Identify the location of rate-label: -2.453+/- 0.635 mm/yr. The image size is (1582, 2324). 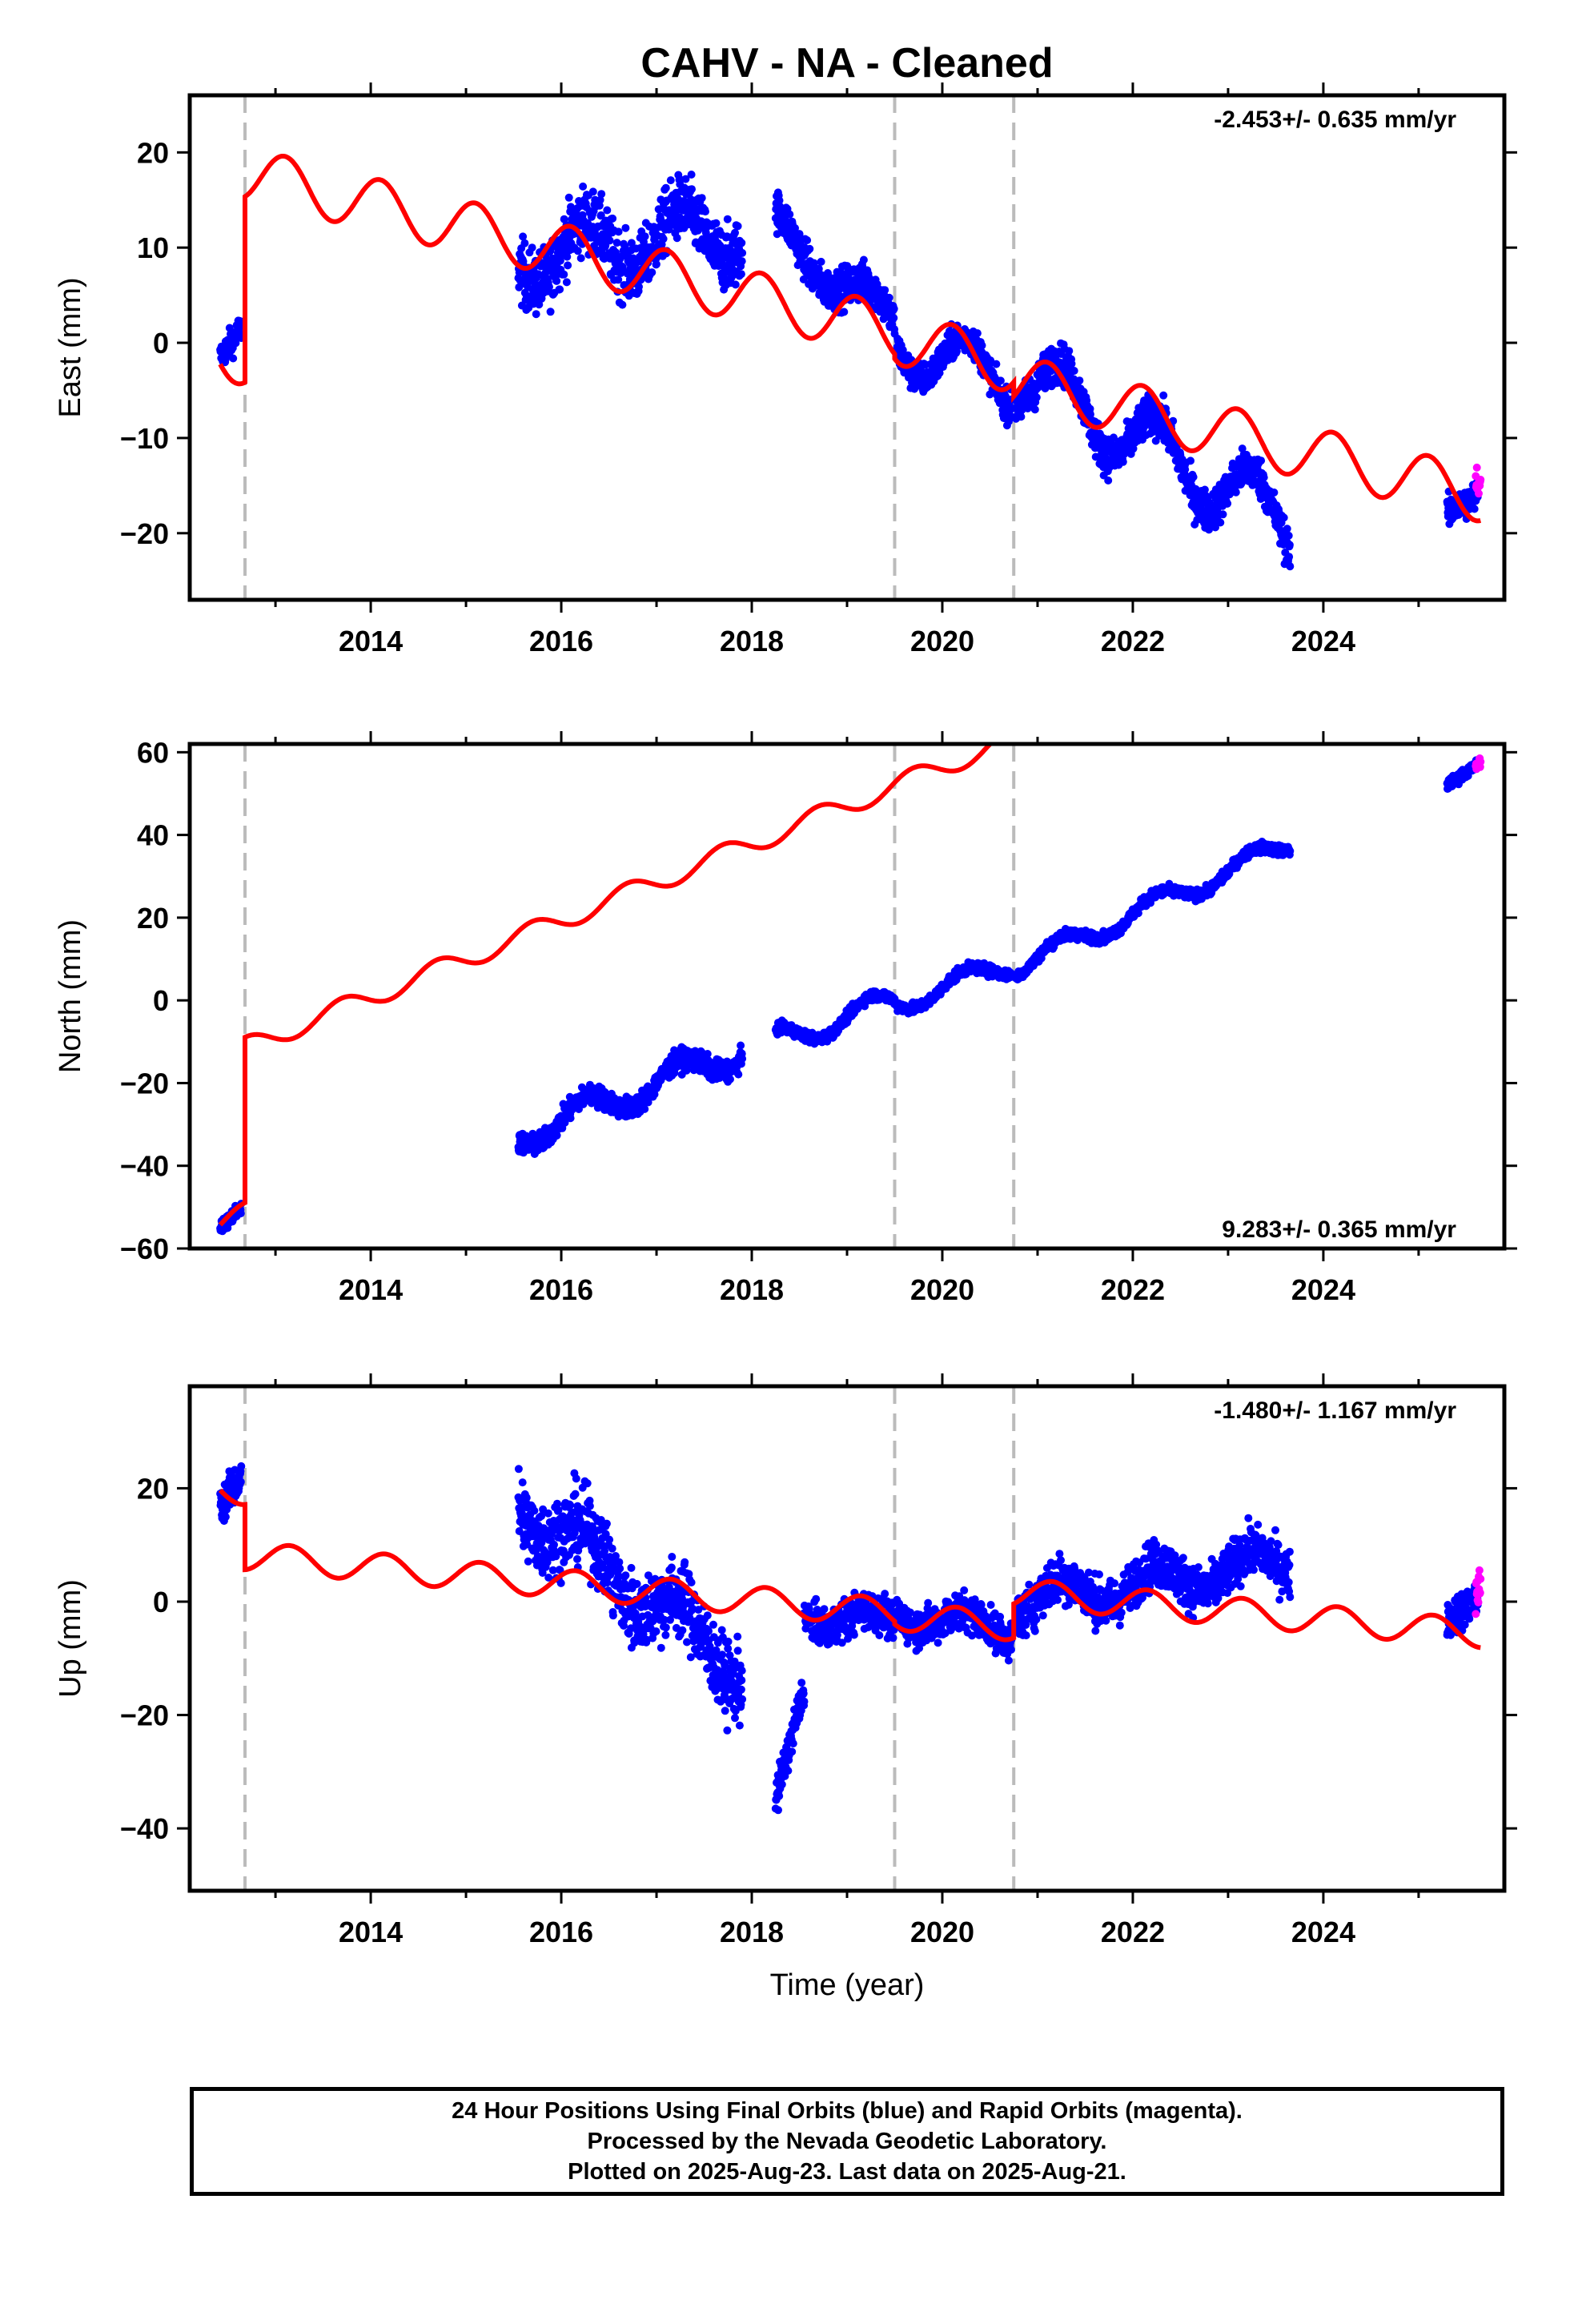
(1335, 120).